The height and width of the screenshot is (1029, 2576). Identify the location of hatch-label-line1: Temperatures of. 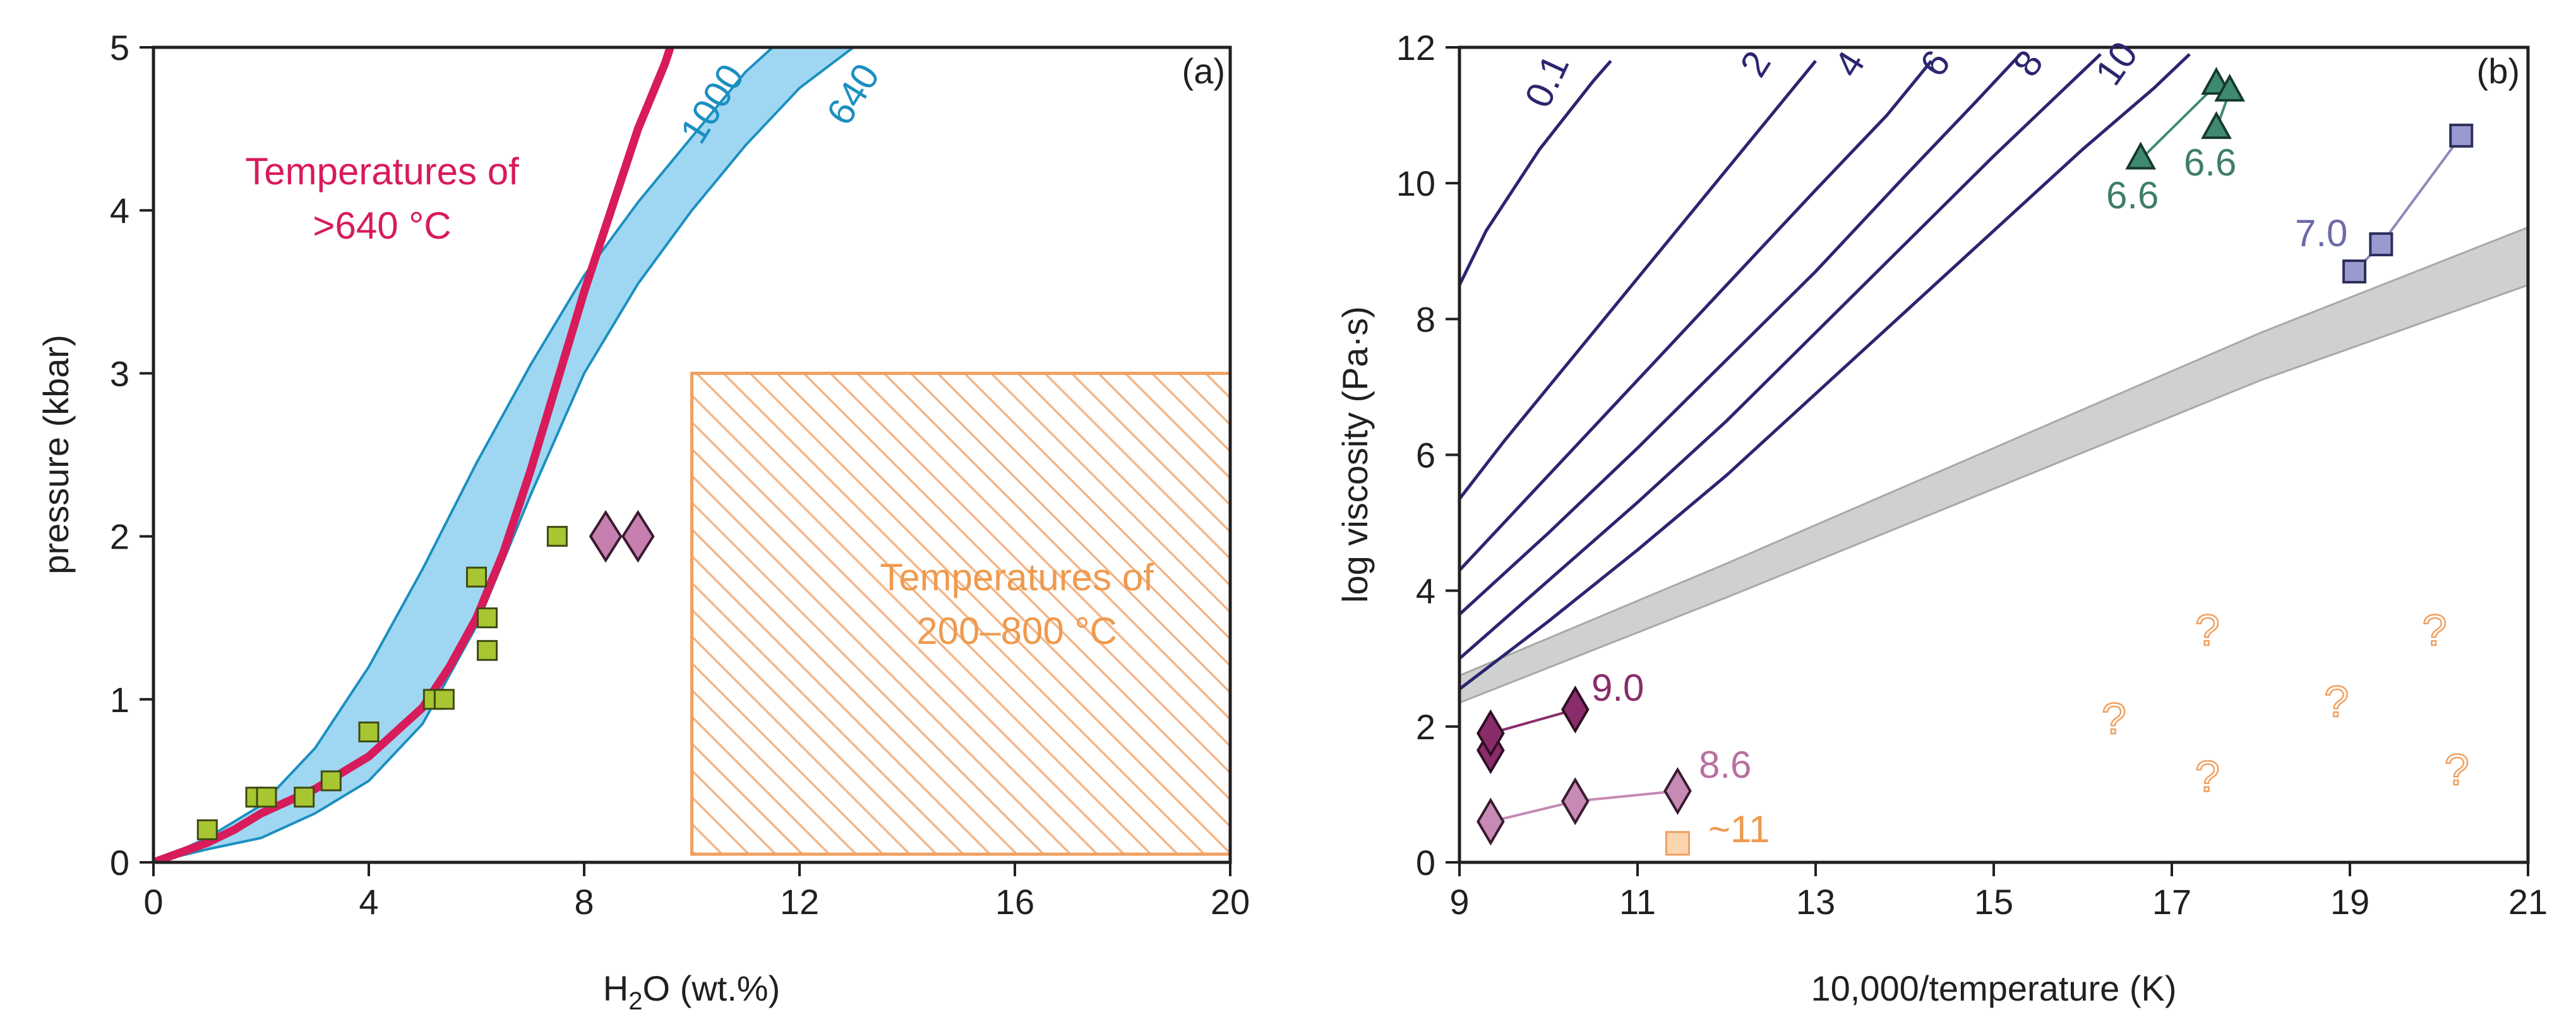
(1017, 577).